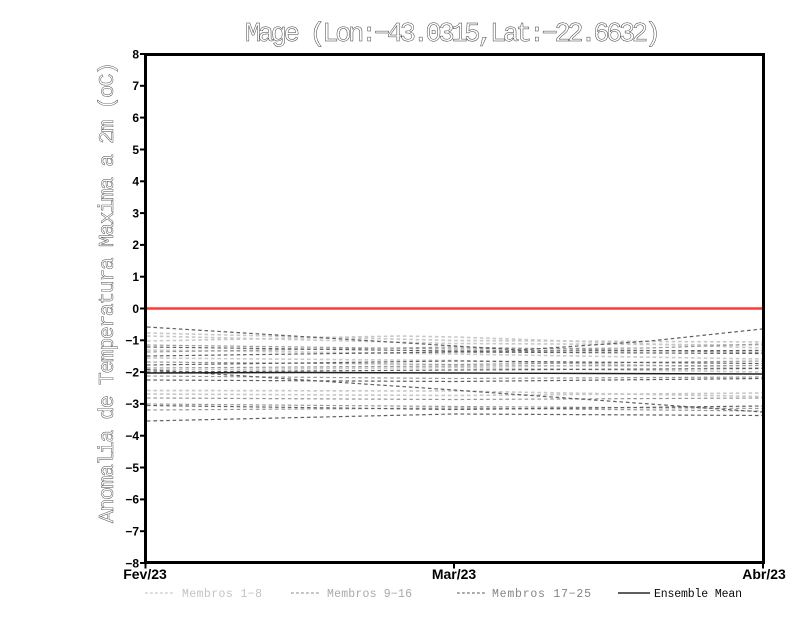 Image resolution: width=800 pixels, height=618 pixels. Describe the element at coordinates (135, 309) in the screenshot. I see `svg-text: 0` at that location.